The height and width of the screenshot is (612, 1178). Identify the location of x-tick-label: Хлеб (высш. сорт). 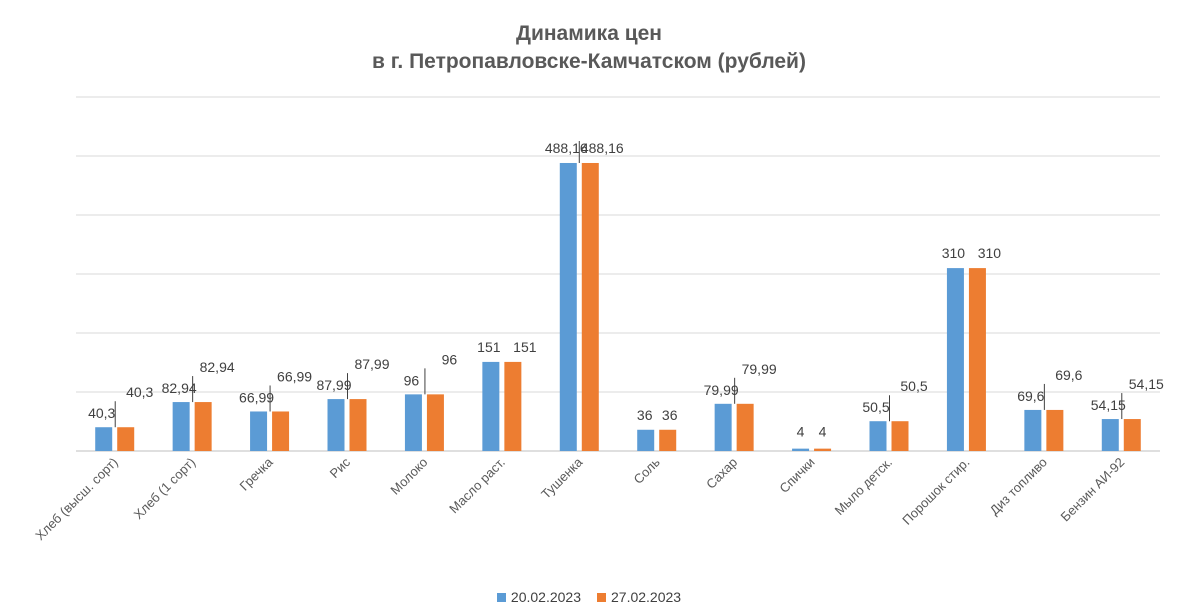
(76, 499).